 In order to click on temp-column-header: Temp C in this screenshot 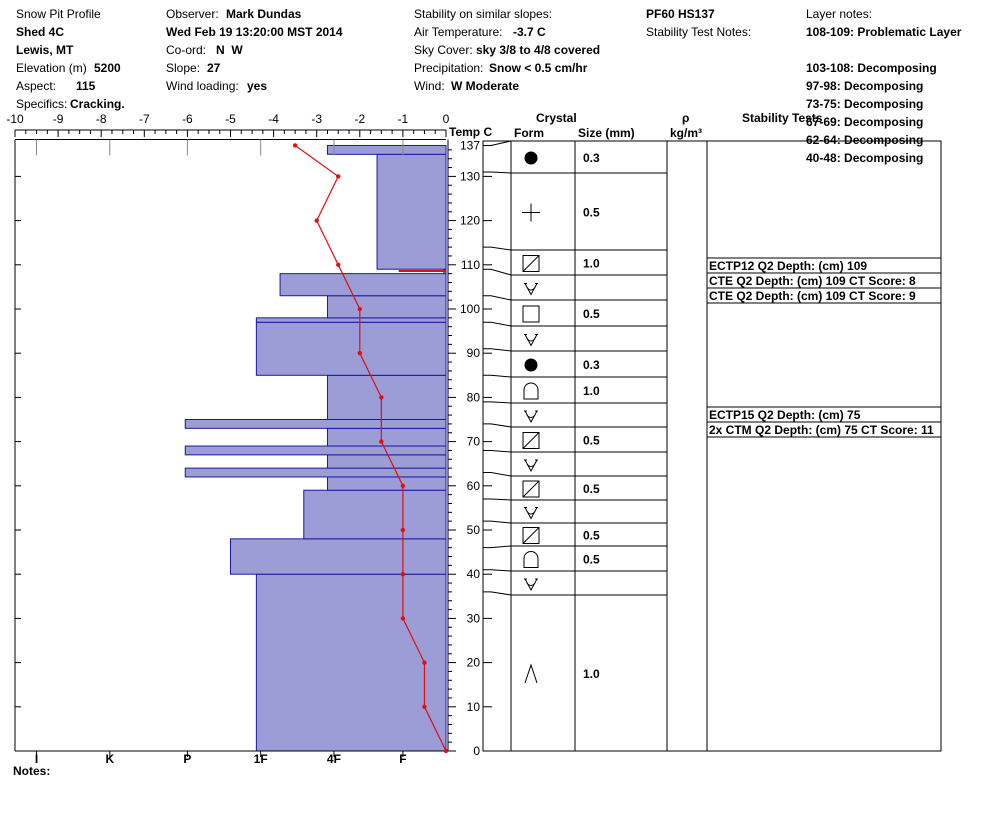, I will do `click(470, 132)`.